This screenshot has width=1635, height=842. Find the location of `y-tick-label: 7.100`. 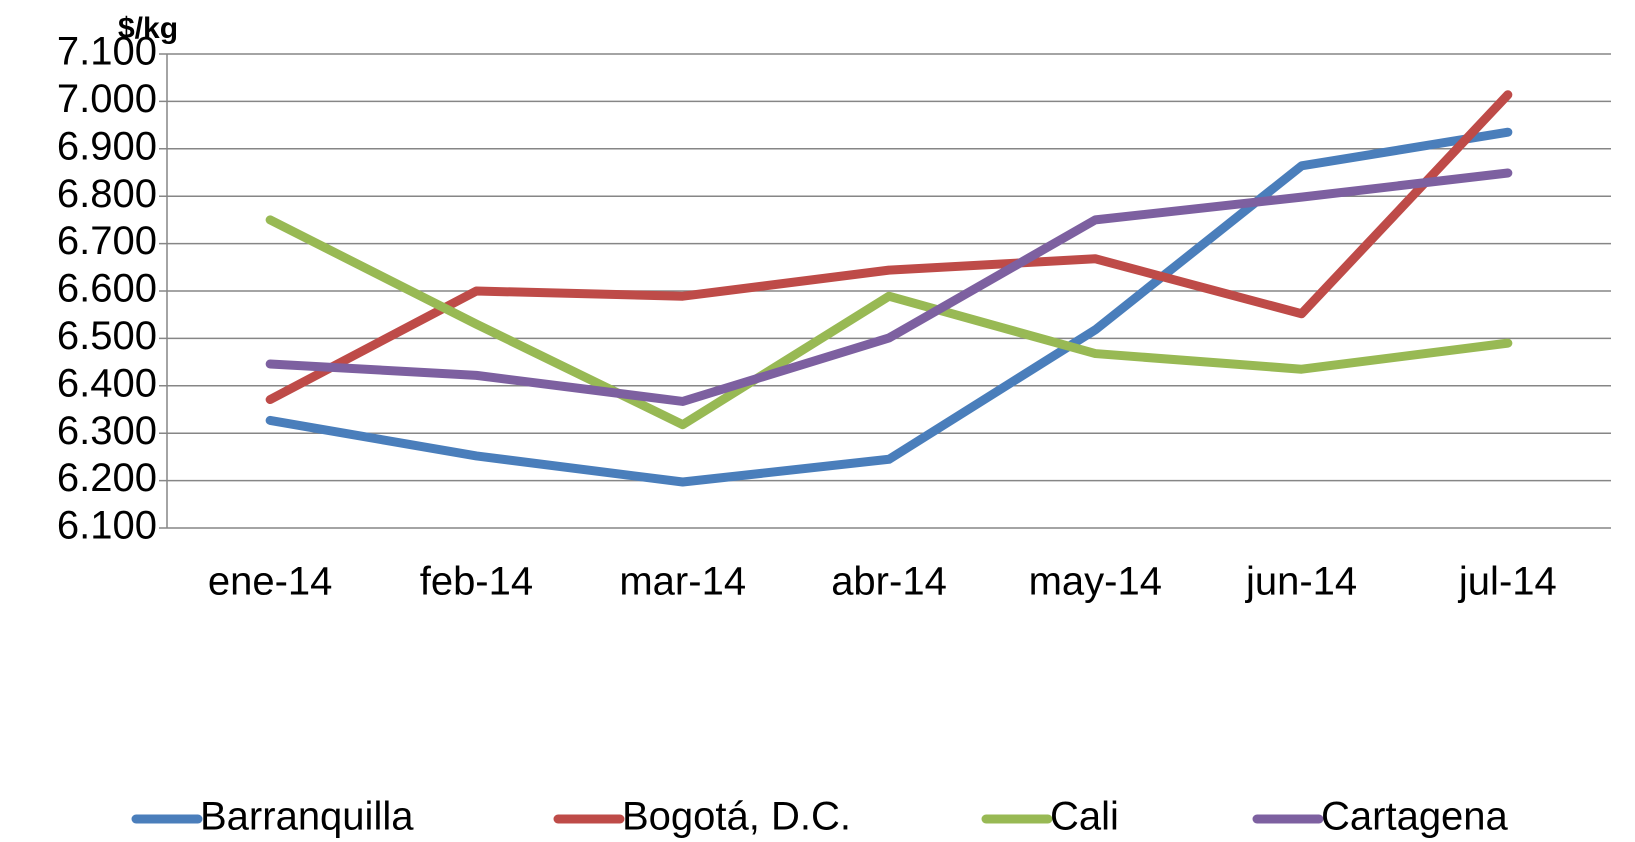

y-tick-label: 7.100 is located at coordinates (107, 52).